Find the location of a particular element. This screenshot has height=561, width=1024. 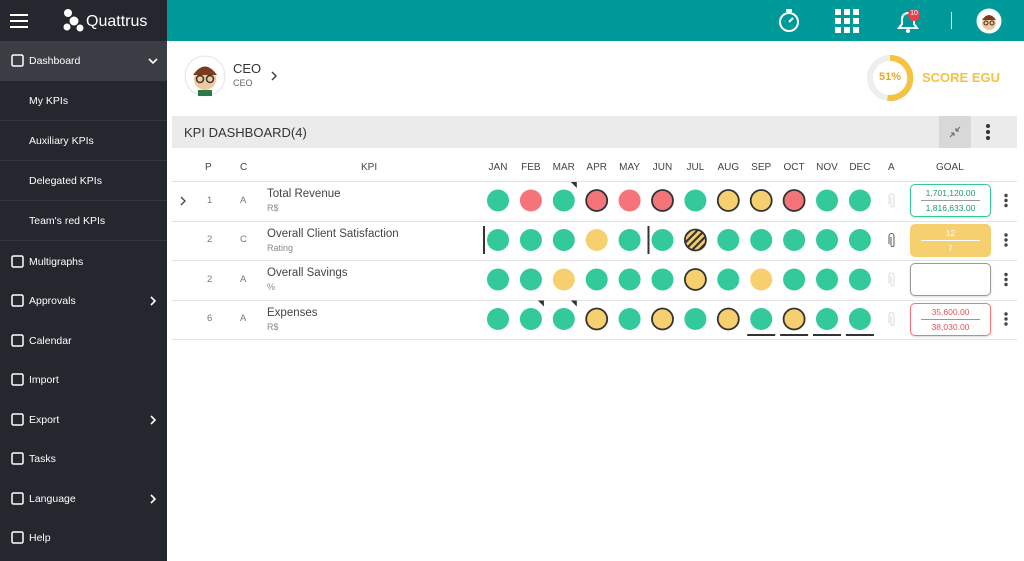

menu-item: Export is located at coordinates (83, 420).